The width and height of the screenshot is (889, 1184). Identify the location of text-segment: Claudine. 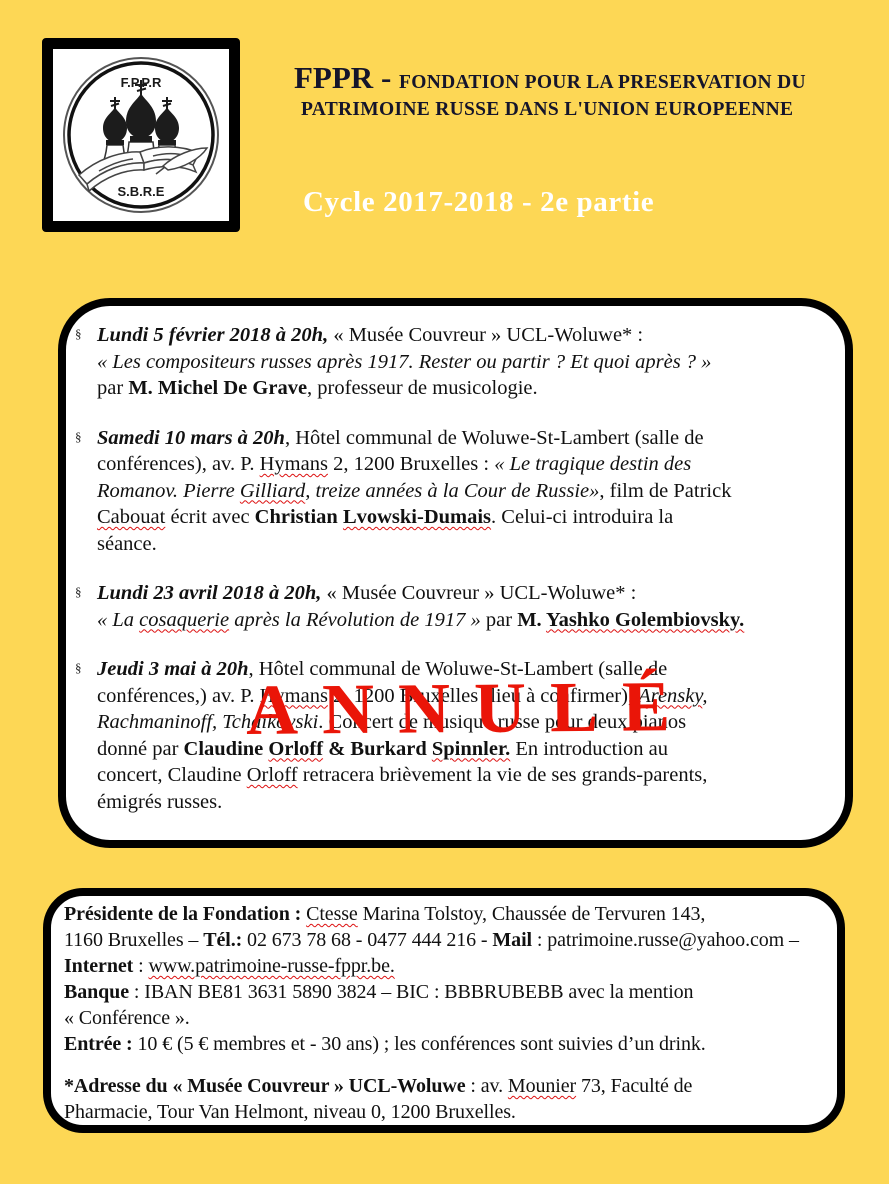
(226, 748).